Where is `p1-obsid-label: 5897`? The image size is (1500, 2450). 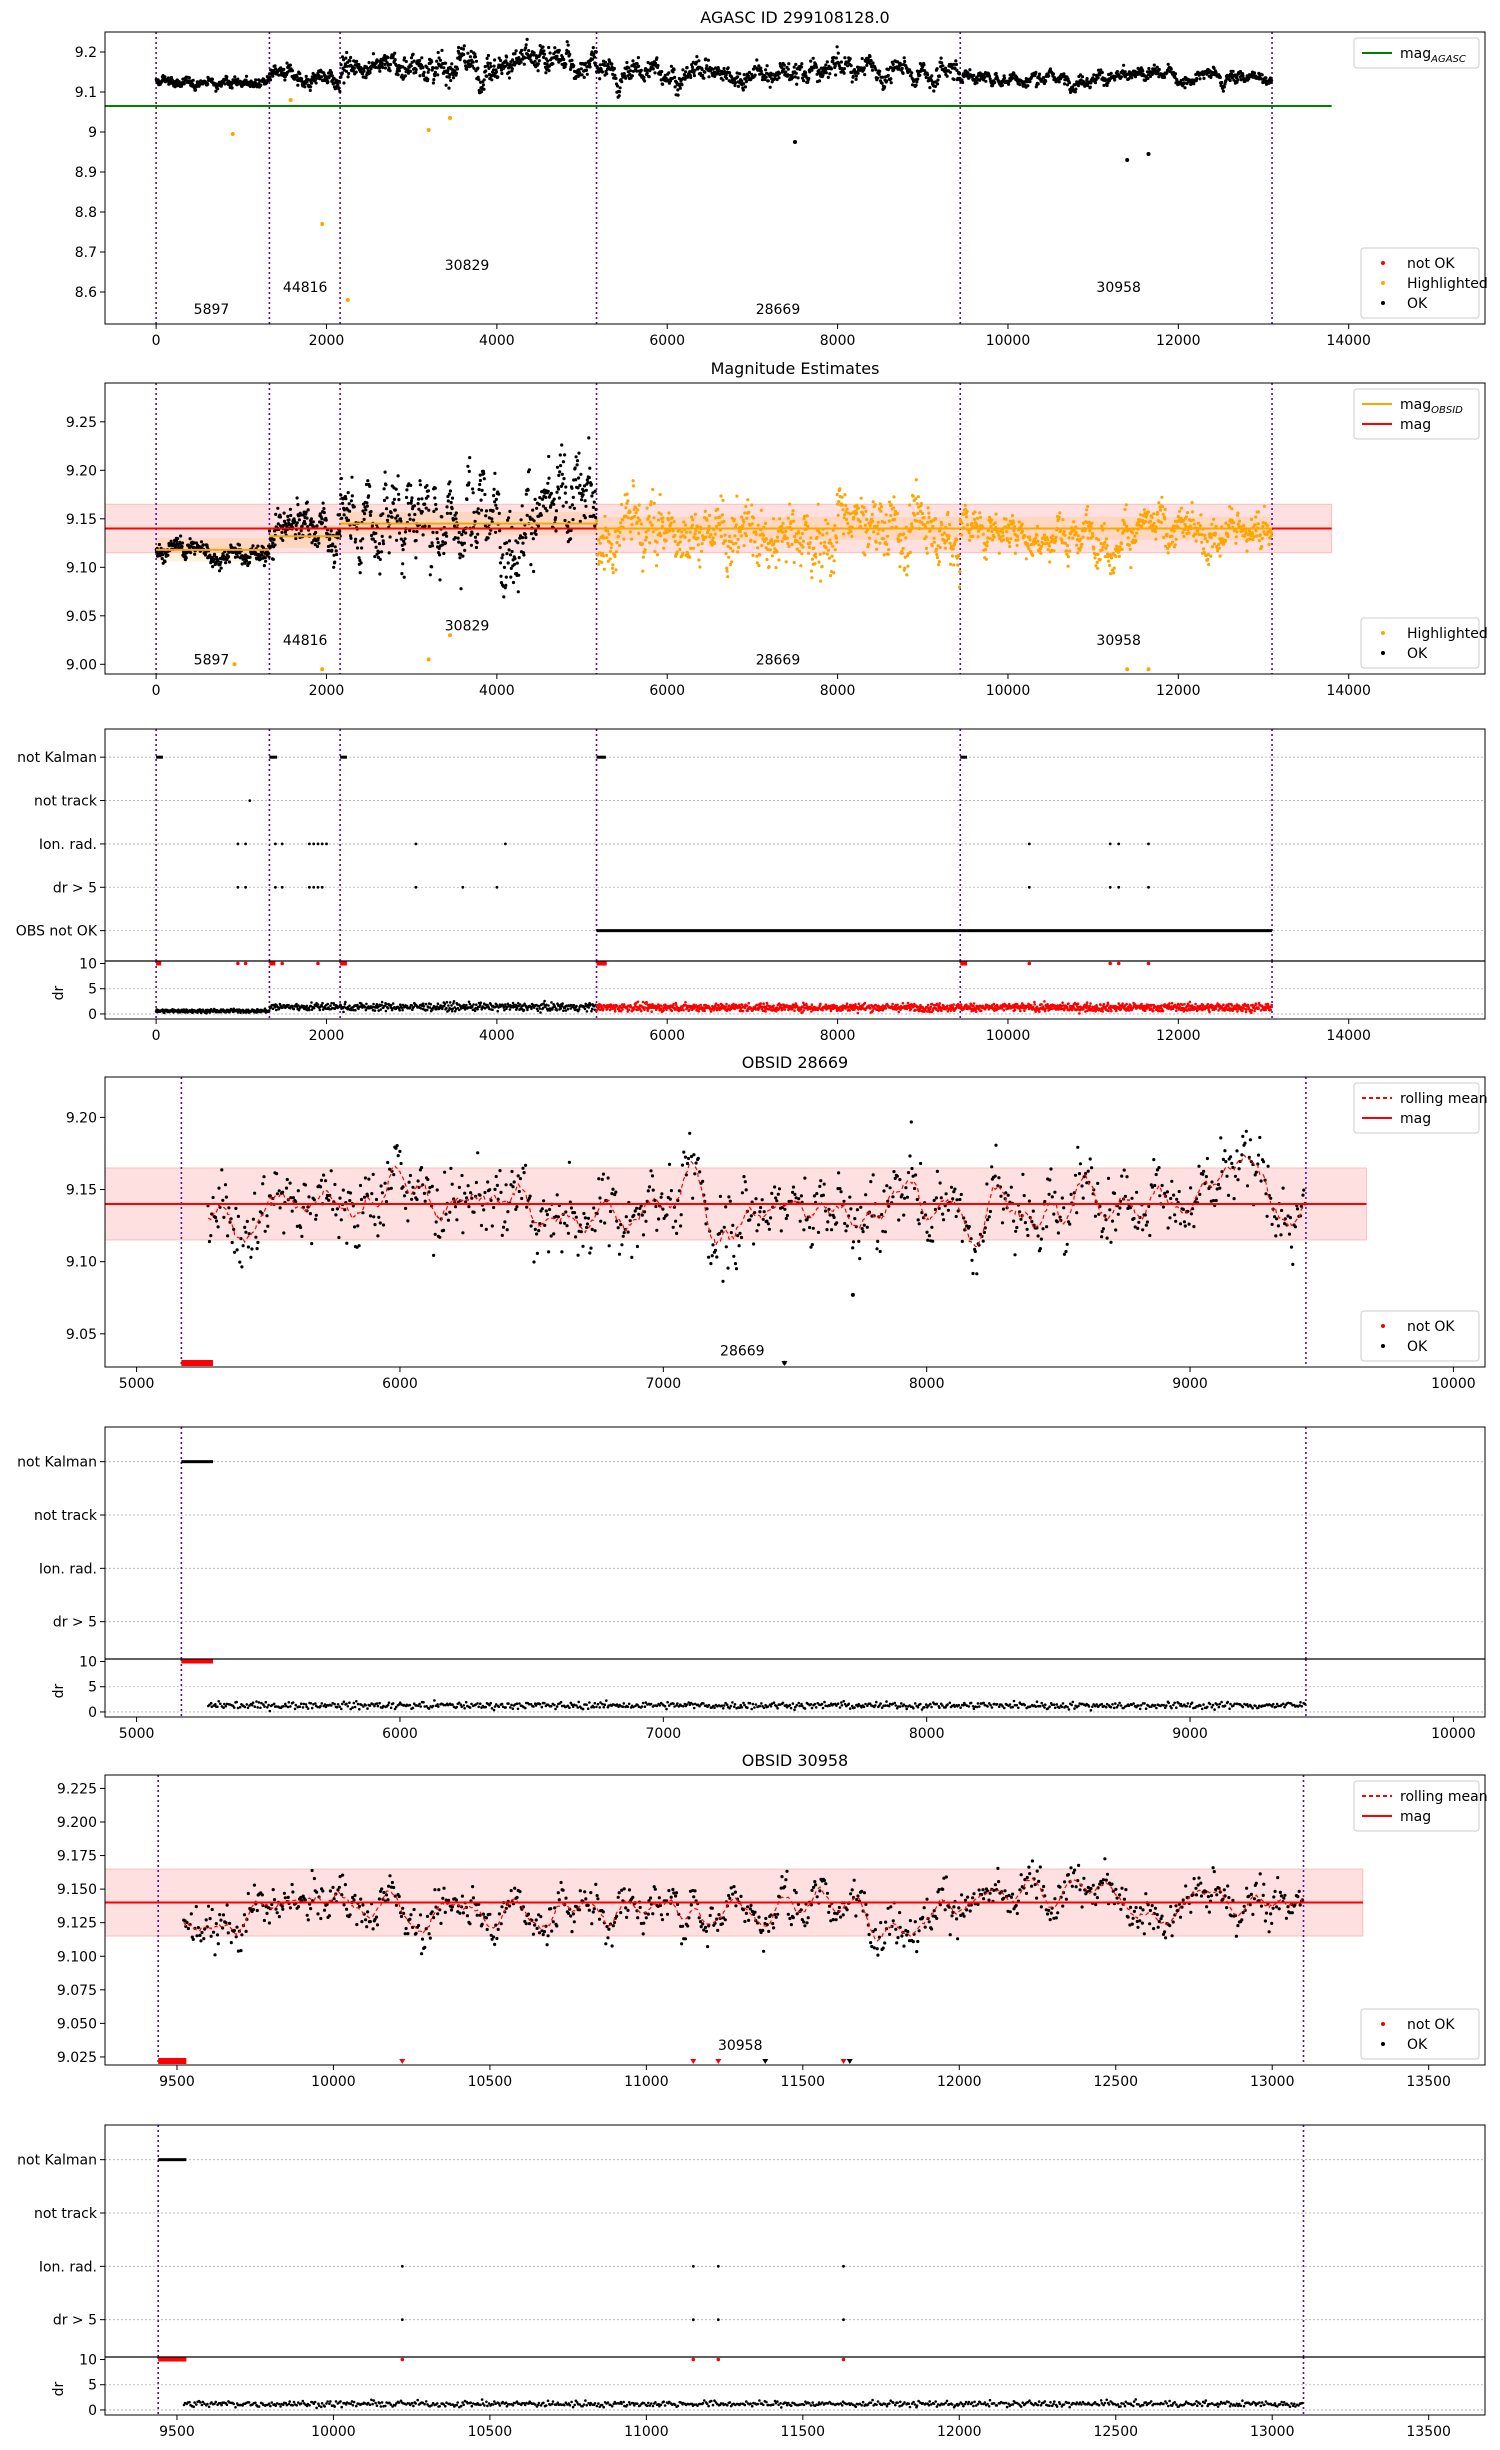
p1-obsid-label: 5897 is located at coordinates (212, 310).